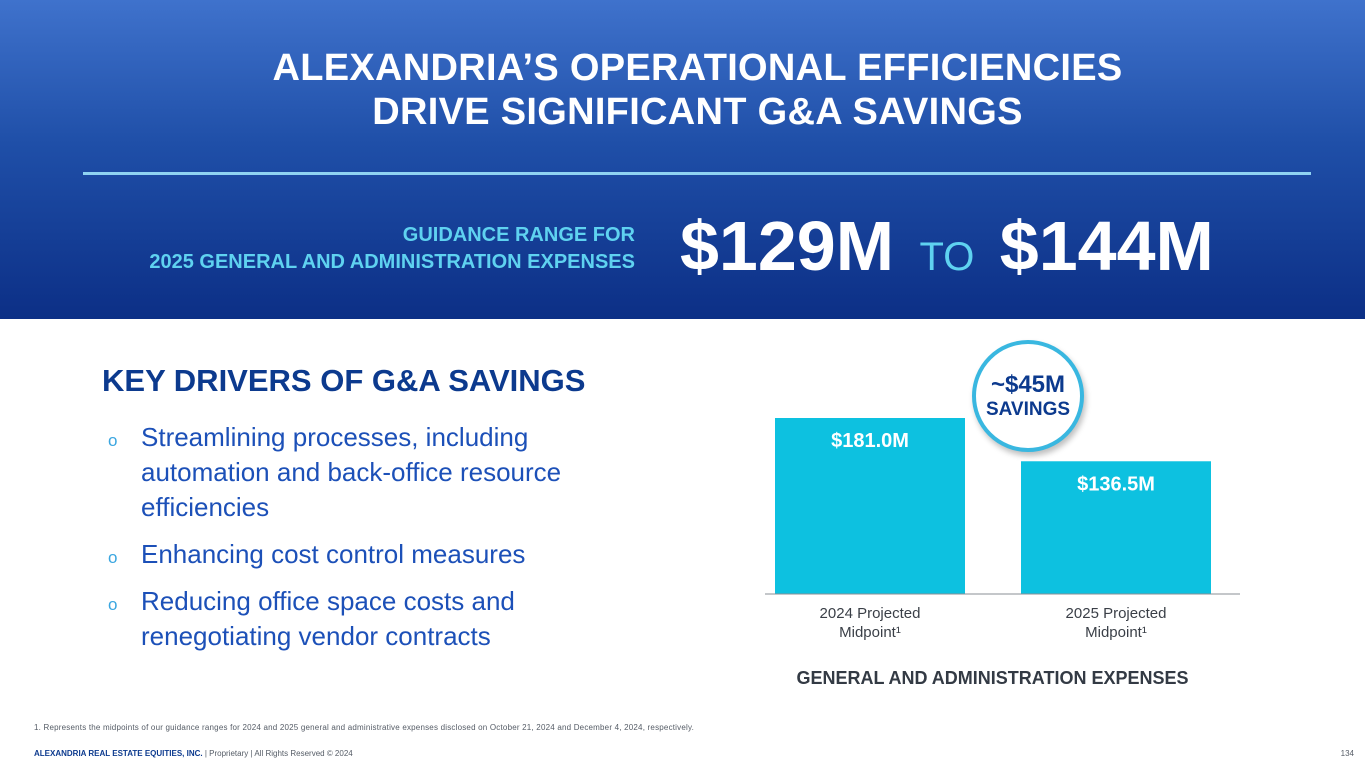 This screenshot has width=1365, height=768. Describe the element at coordinates (1347, 753) in the screenshot. I see `page-number: 134` at that location.